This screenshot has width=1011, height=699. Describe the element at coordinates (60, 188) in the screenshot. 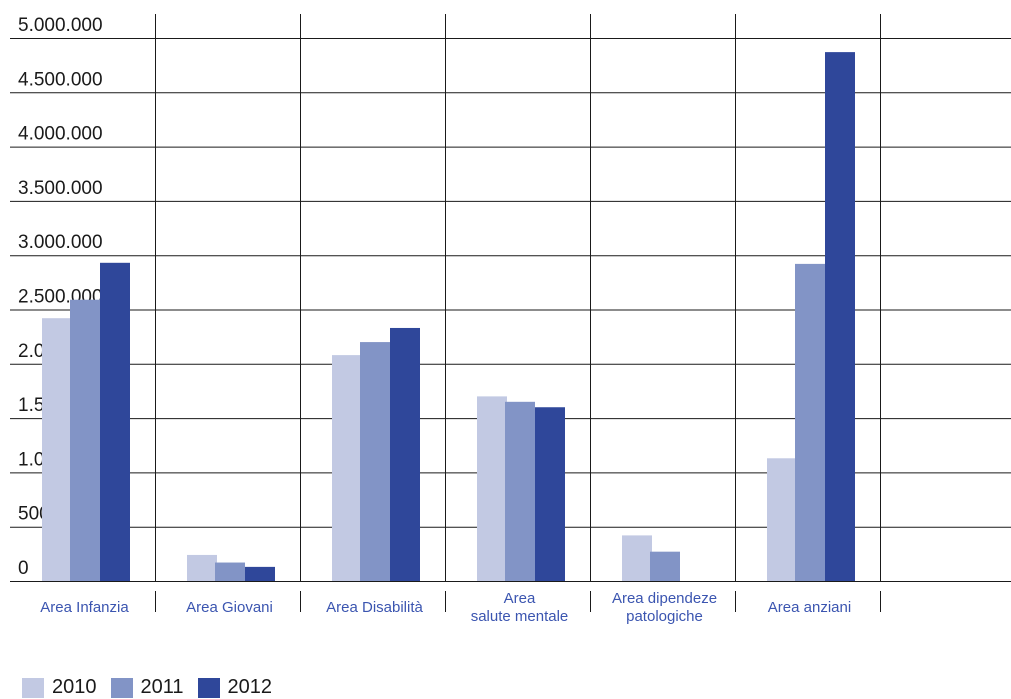

I see `y-tick-label: 3.500.000` at that location.